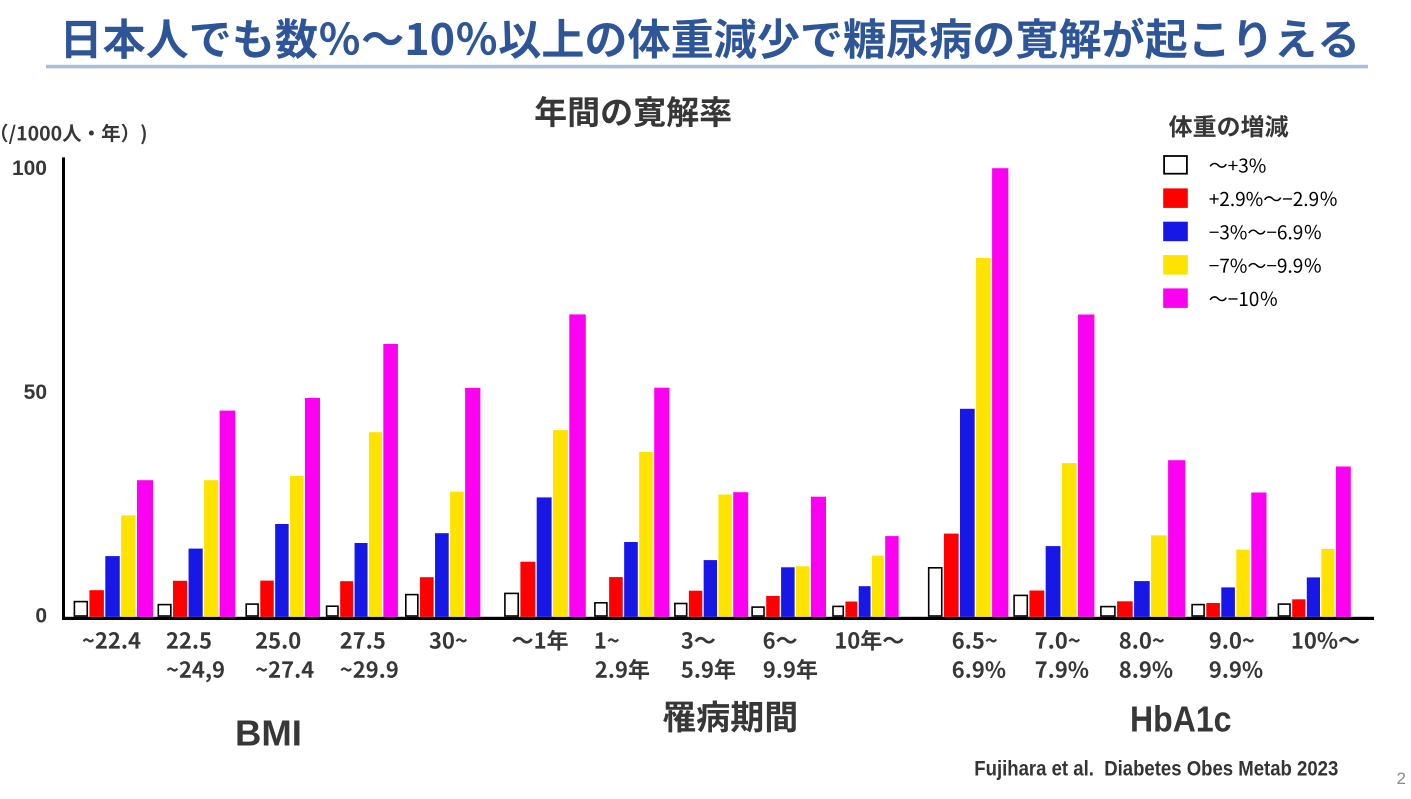 This screenshot has width=1411, height=799. What do you see at coordinates (1401, 778) in the screenshot?
I see `svg-text: 2` at bounding box center [1401, 778].